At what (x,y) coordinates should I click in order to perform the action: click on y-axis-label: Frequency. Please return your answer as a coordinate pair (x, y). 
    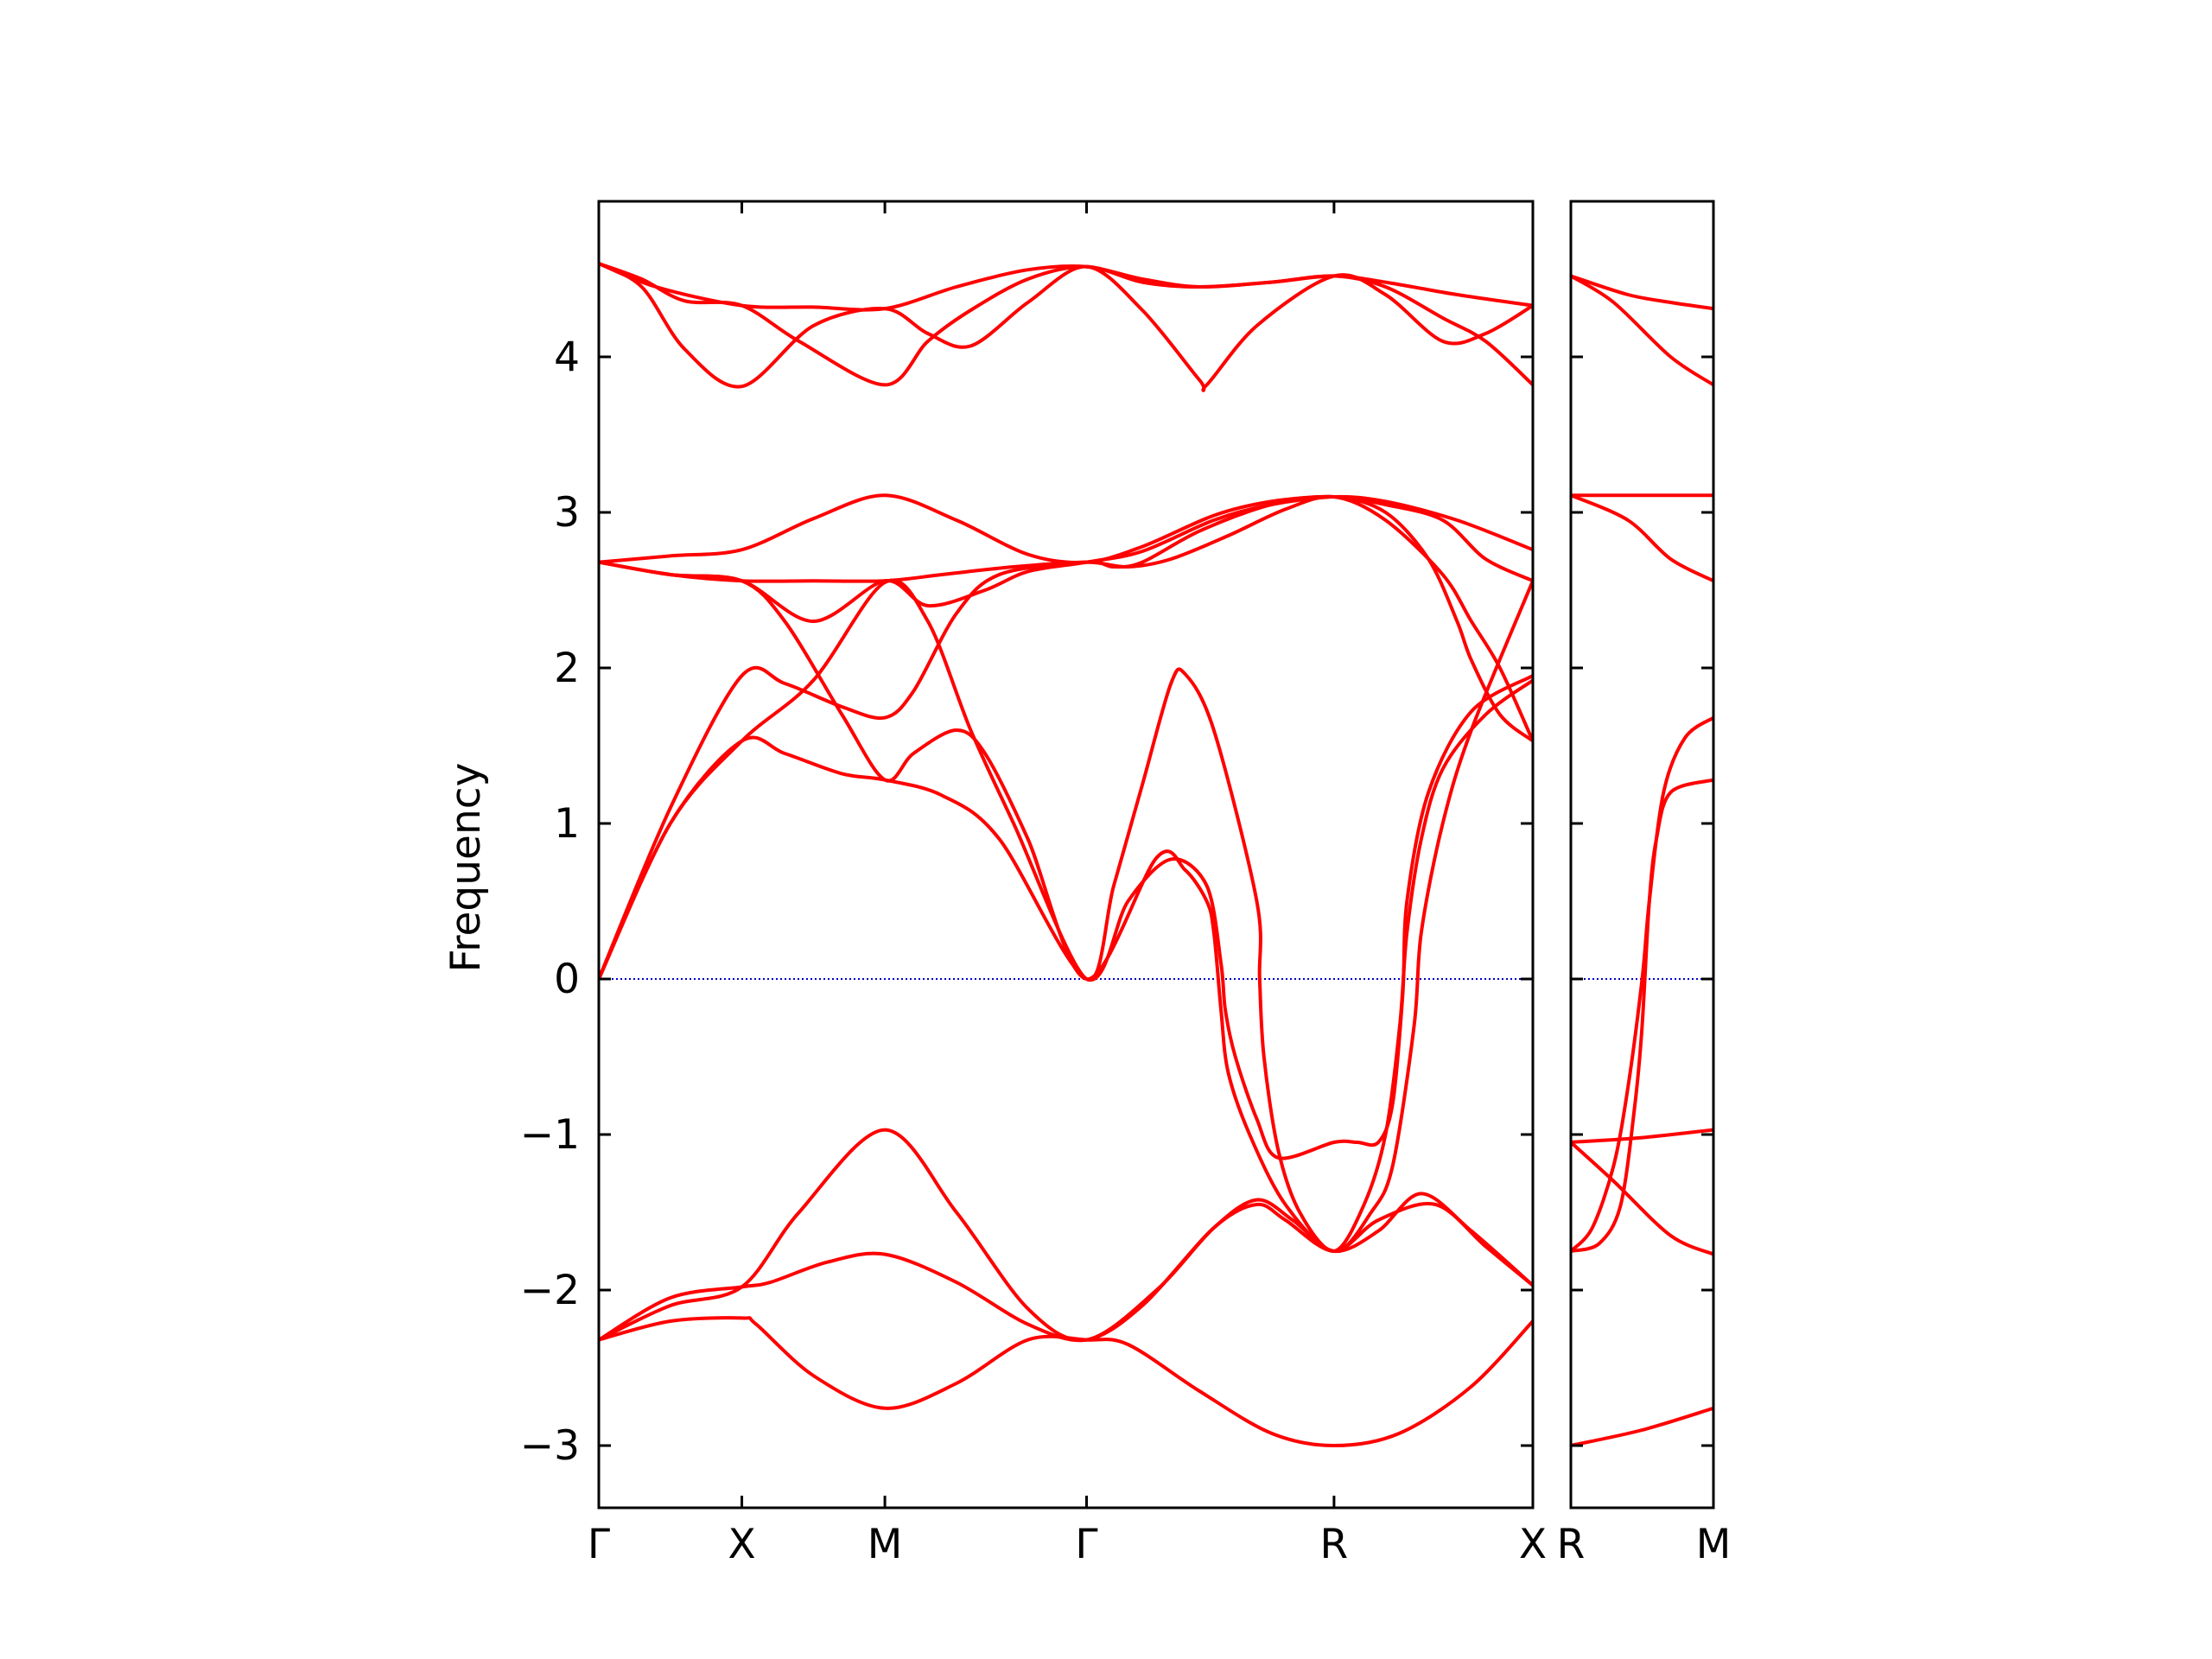
    Looking at the image, I should click on (466, 868).